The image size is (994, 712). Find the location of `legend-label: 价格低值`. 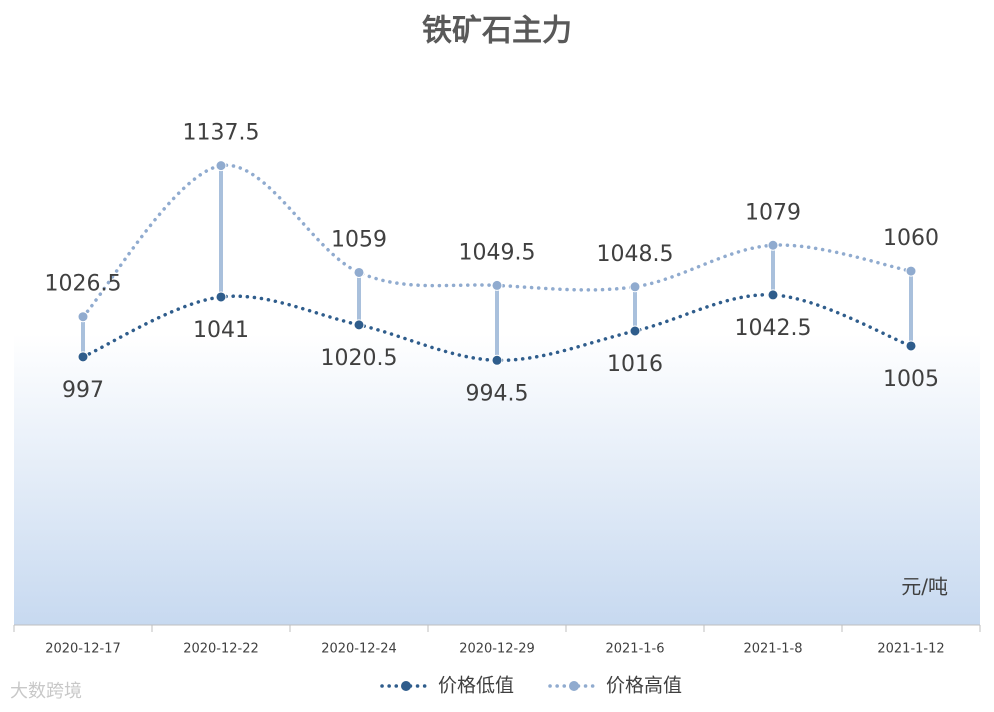

legend-label: 价格低值 is located at coordinates (476, 686).